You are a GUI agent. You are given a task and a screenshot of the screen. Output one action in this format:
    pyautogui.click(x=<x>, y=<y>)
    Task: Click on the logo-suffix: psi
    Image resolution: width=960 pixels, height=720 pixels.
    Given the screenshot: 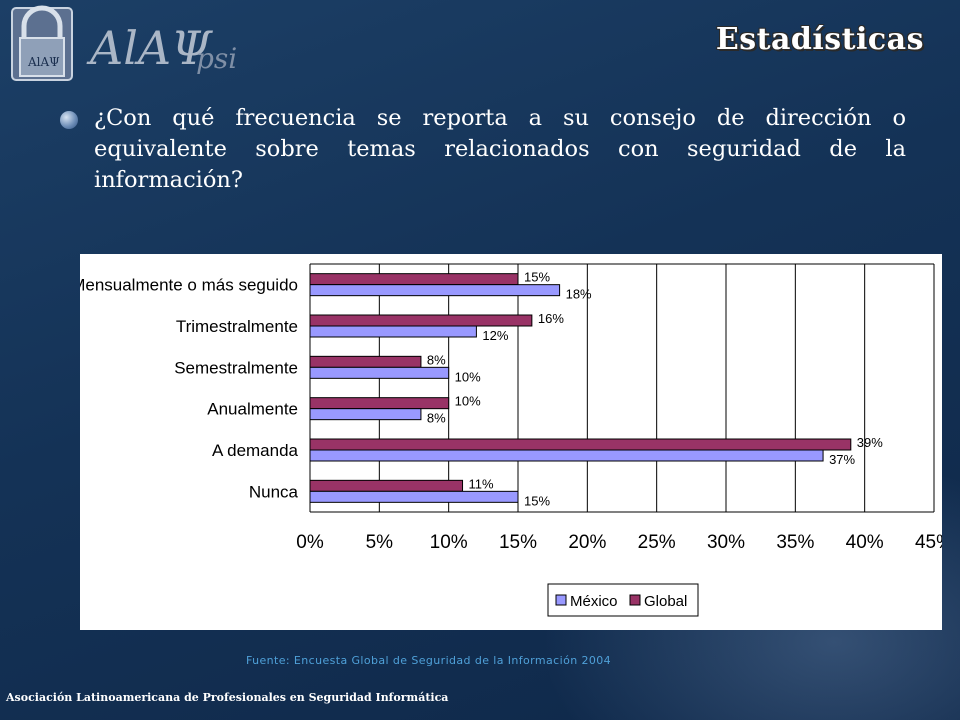 What is the action you would take?
    pyautogui.click(x=216, y=58)
    